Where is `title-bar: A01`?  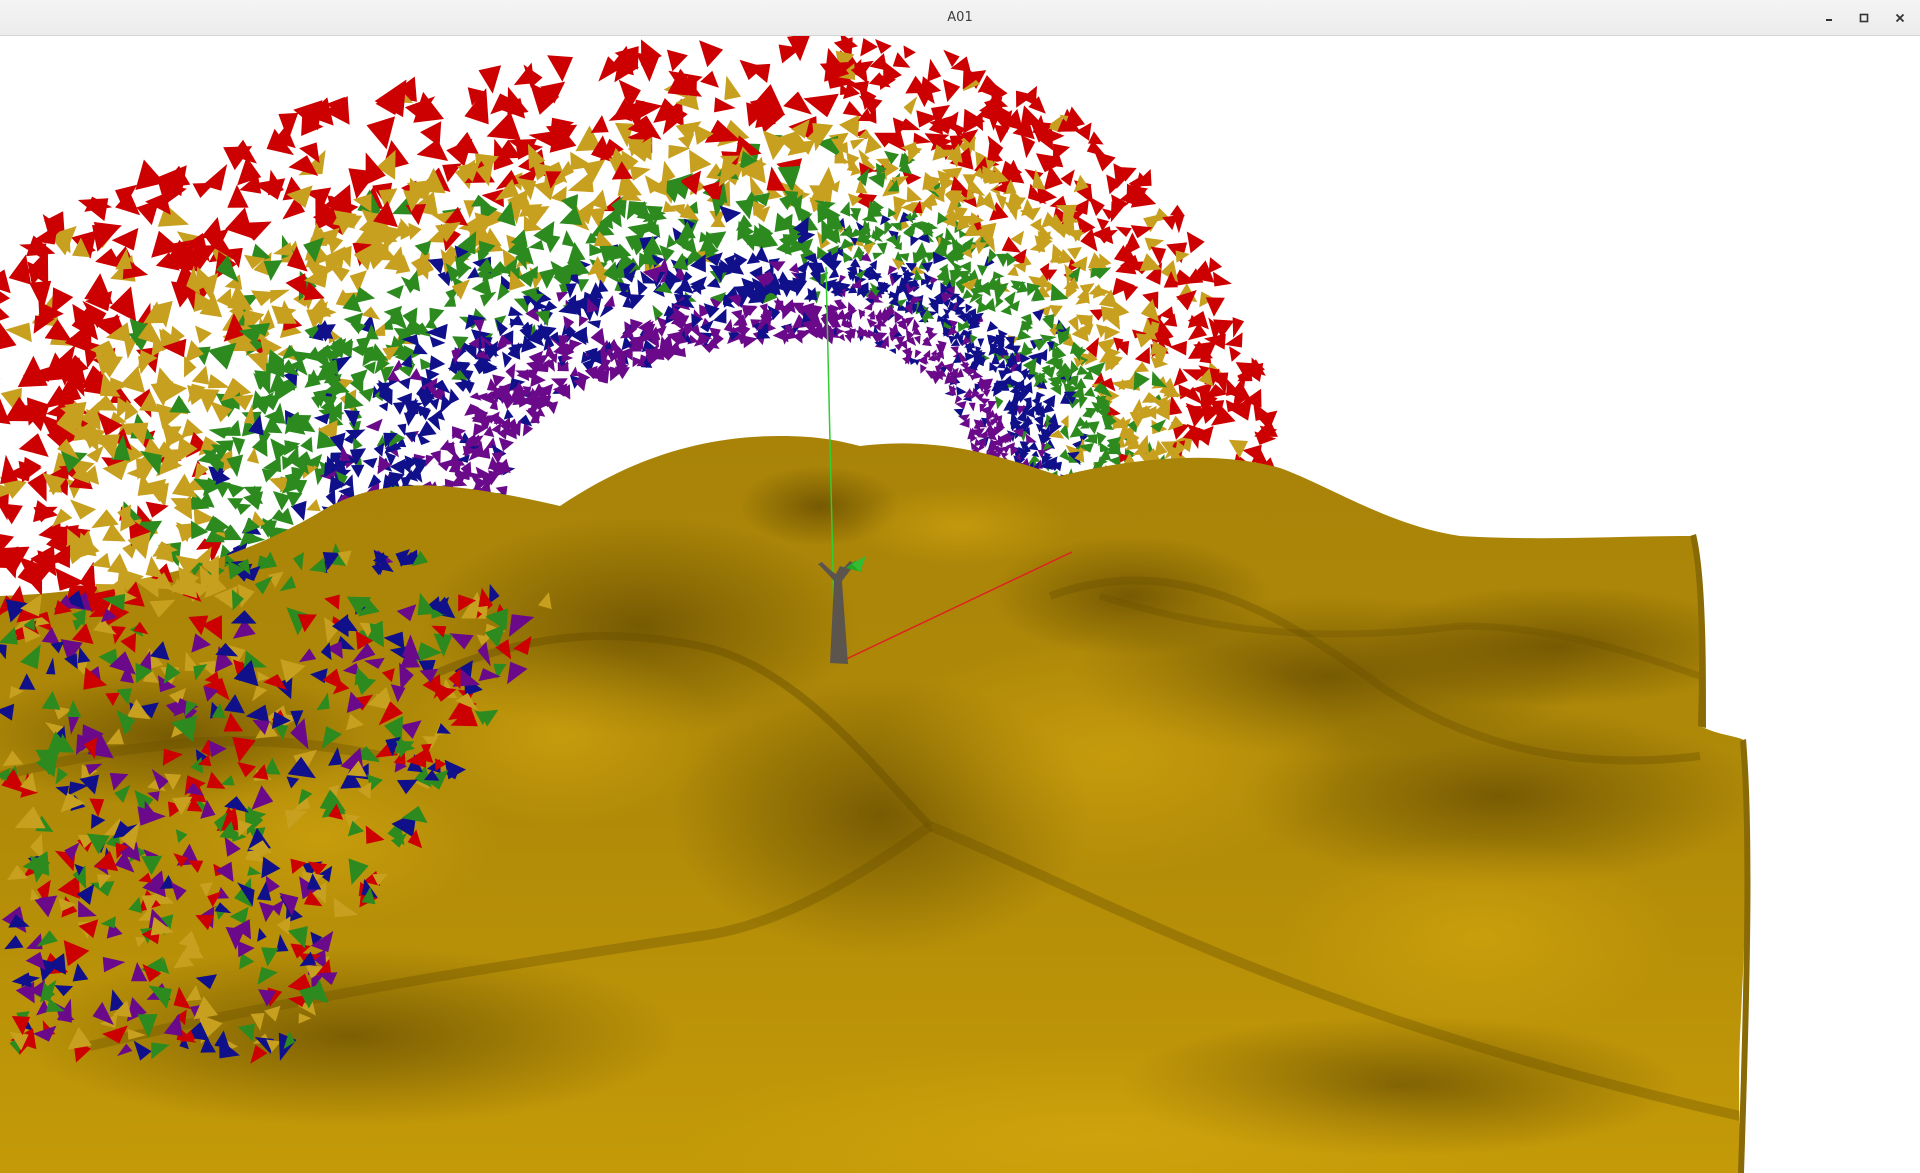 title-bar: A01 is located at coordinates (960, 18).